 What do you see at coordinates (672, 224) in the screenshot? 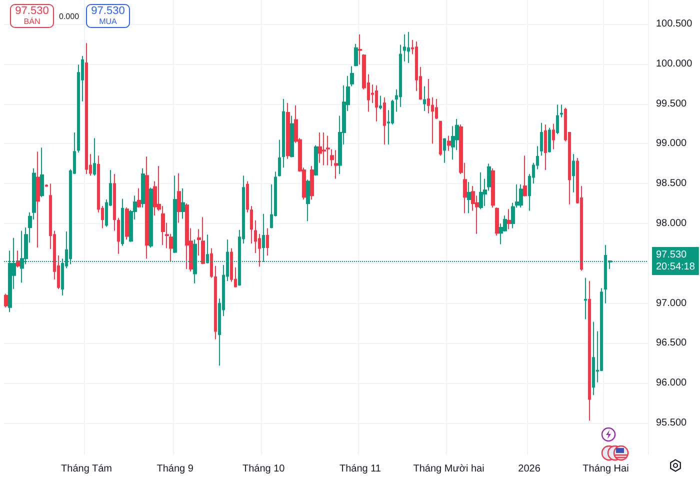
I see `y-tick-label: 98.000` at bounding box center [672, 224].